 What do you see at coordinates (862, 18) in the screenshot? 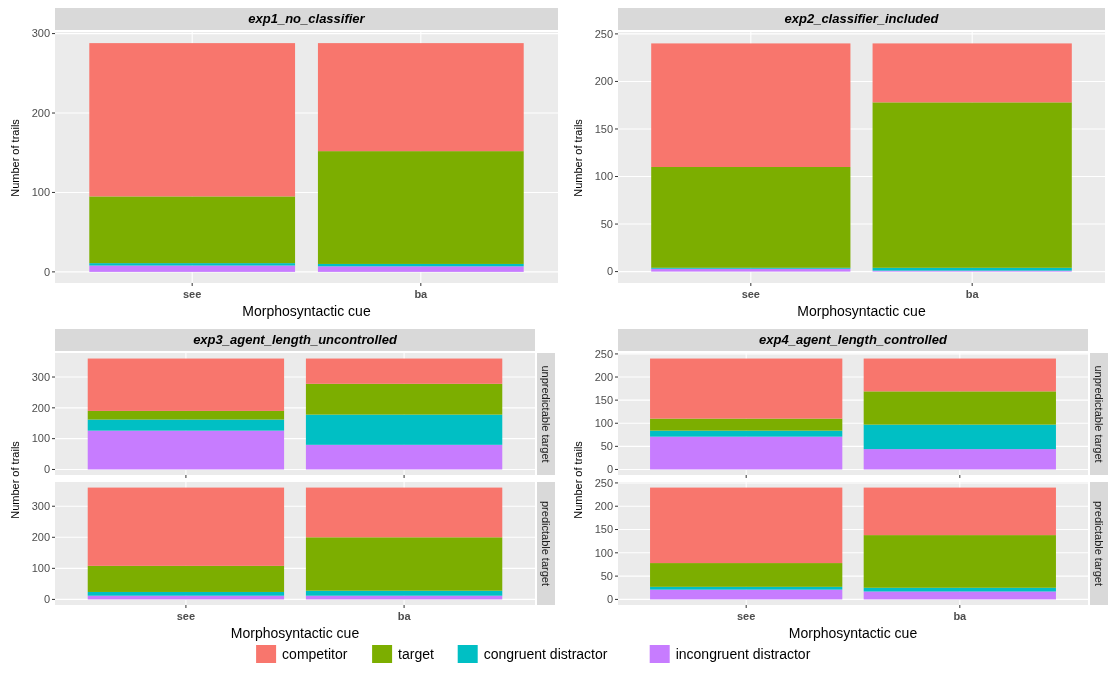
I see `chart-title: exp2_classifier_included` at bounding box center [862, 18].